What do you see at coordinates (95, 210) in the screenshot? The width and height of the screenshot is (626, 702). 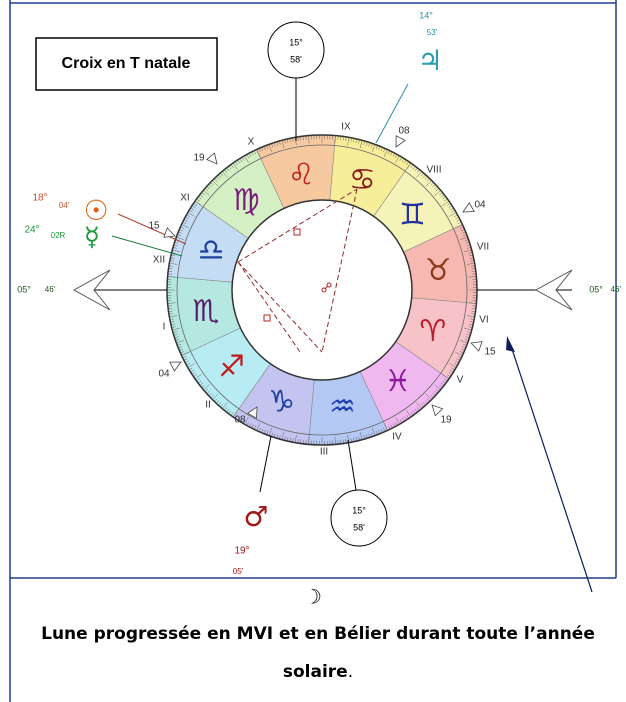 I see `sun-glyph: ☉` at bounding box center [95, 210].